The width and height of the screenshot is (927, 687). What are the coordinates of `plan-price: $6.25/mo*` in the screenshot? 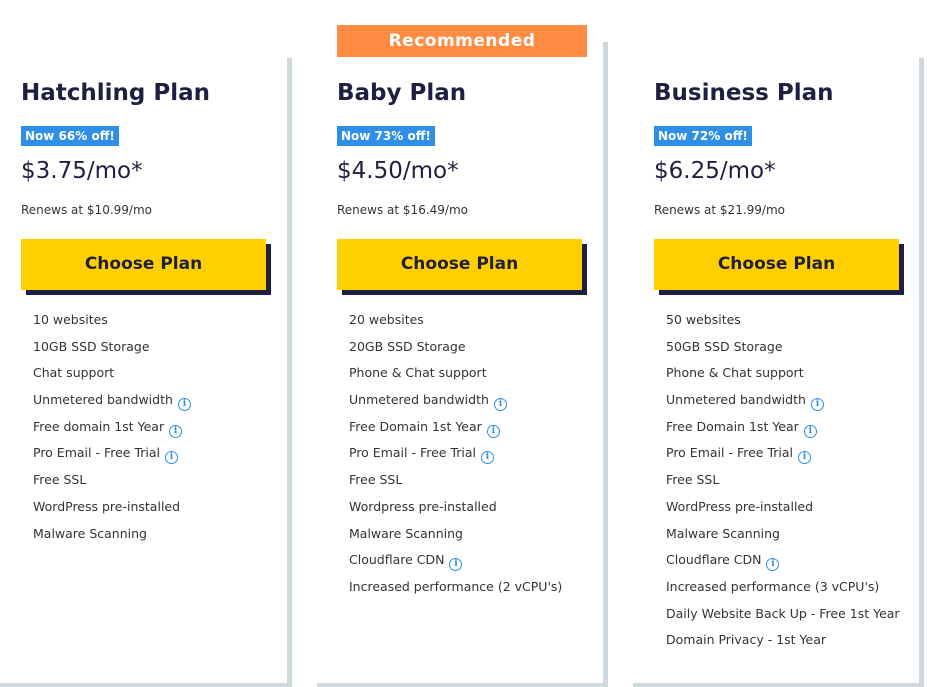 It's located at (715, 171).